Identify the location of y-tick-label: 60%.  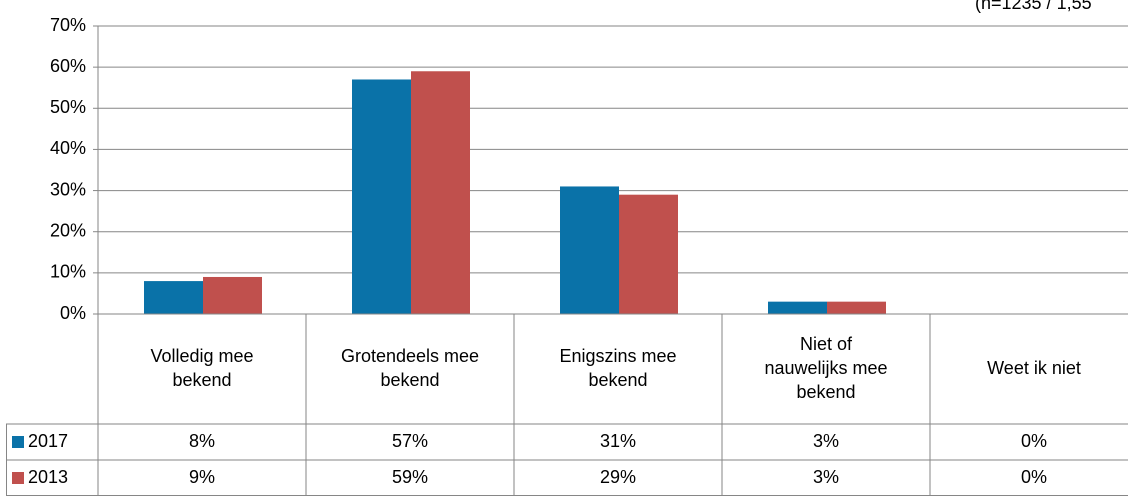
(68, 66).